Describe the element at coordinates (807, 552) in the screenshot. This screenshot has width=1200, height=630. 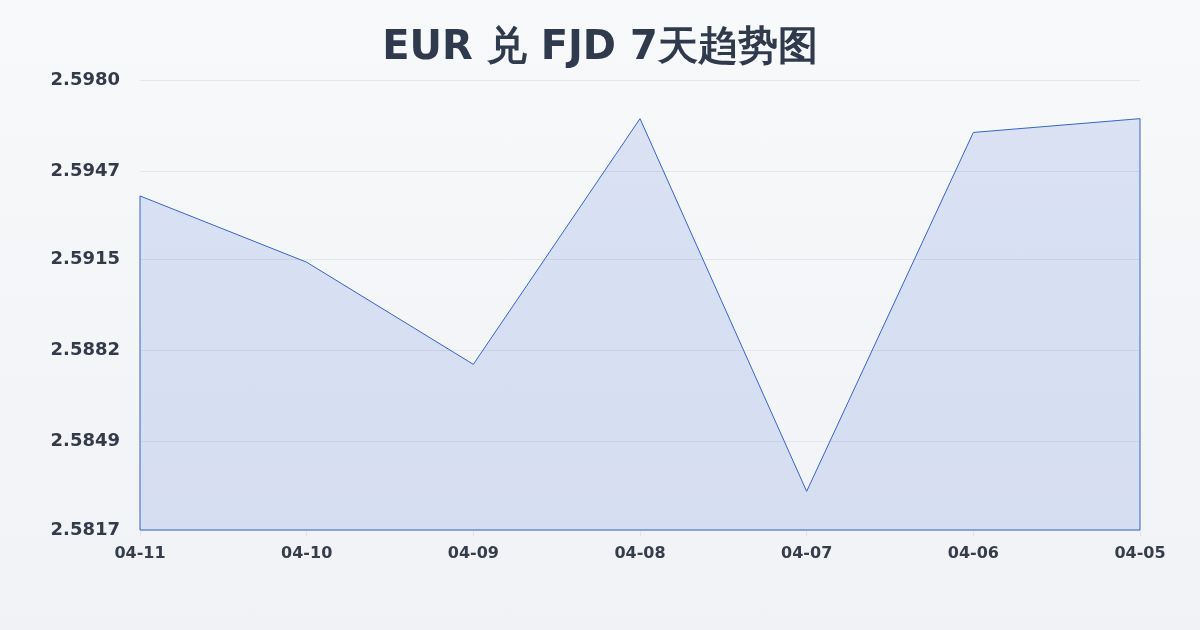
I see `x-tick-label: 04-07` at that location.